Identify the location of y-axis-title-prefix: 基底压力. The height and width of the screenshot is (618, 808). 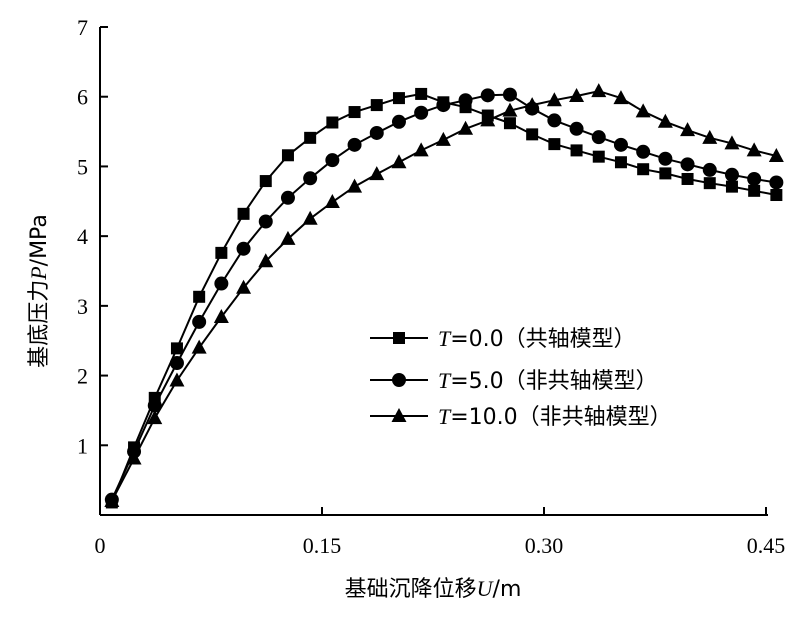
(39, 324).